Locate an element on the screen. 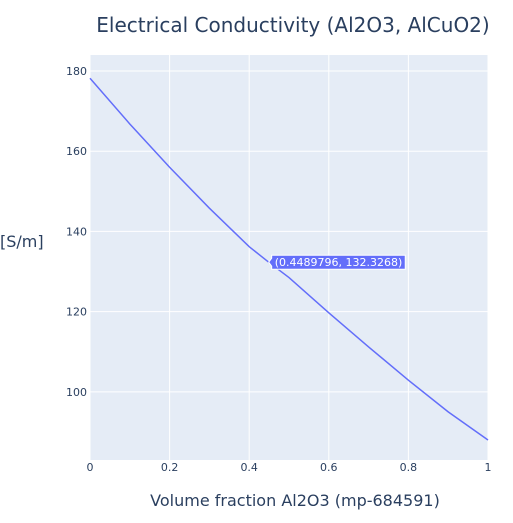 The width and height of the screenshot is (513, 523). y-axis-title: [S/m] is located at coordinates (22, 241).